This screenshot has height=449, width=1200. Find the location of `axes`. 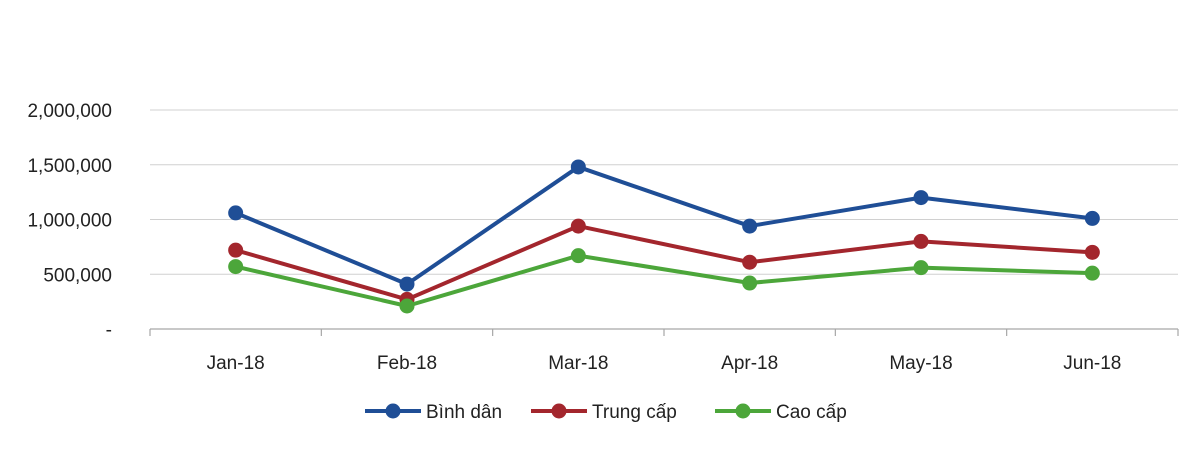

axes is located at coordinates (664, 332).